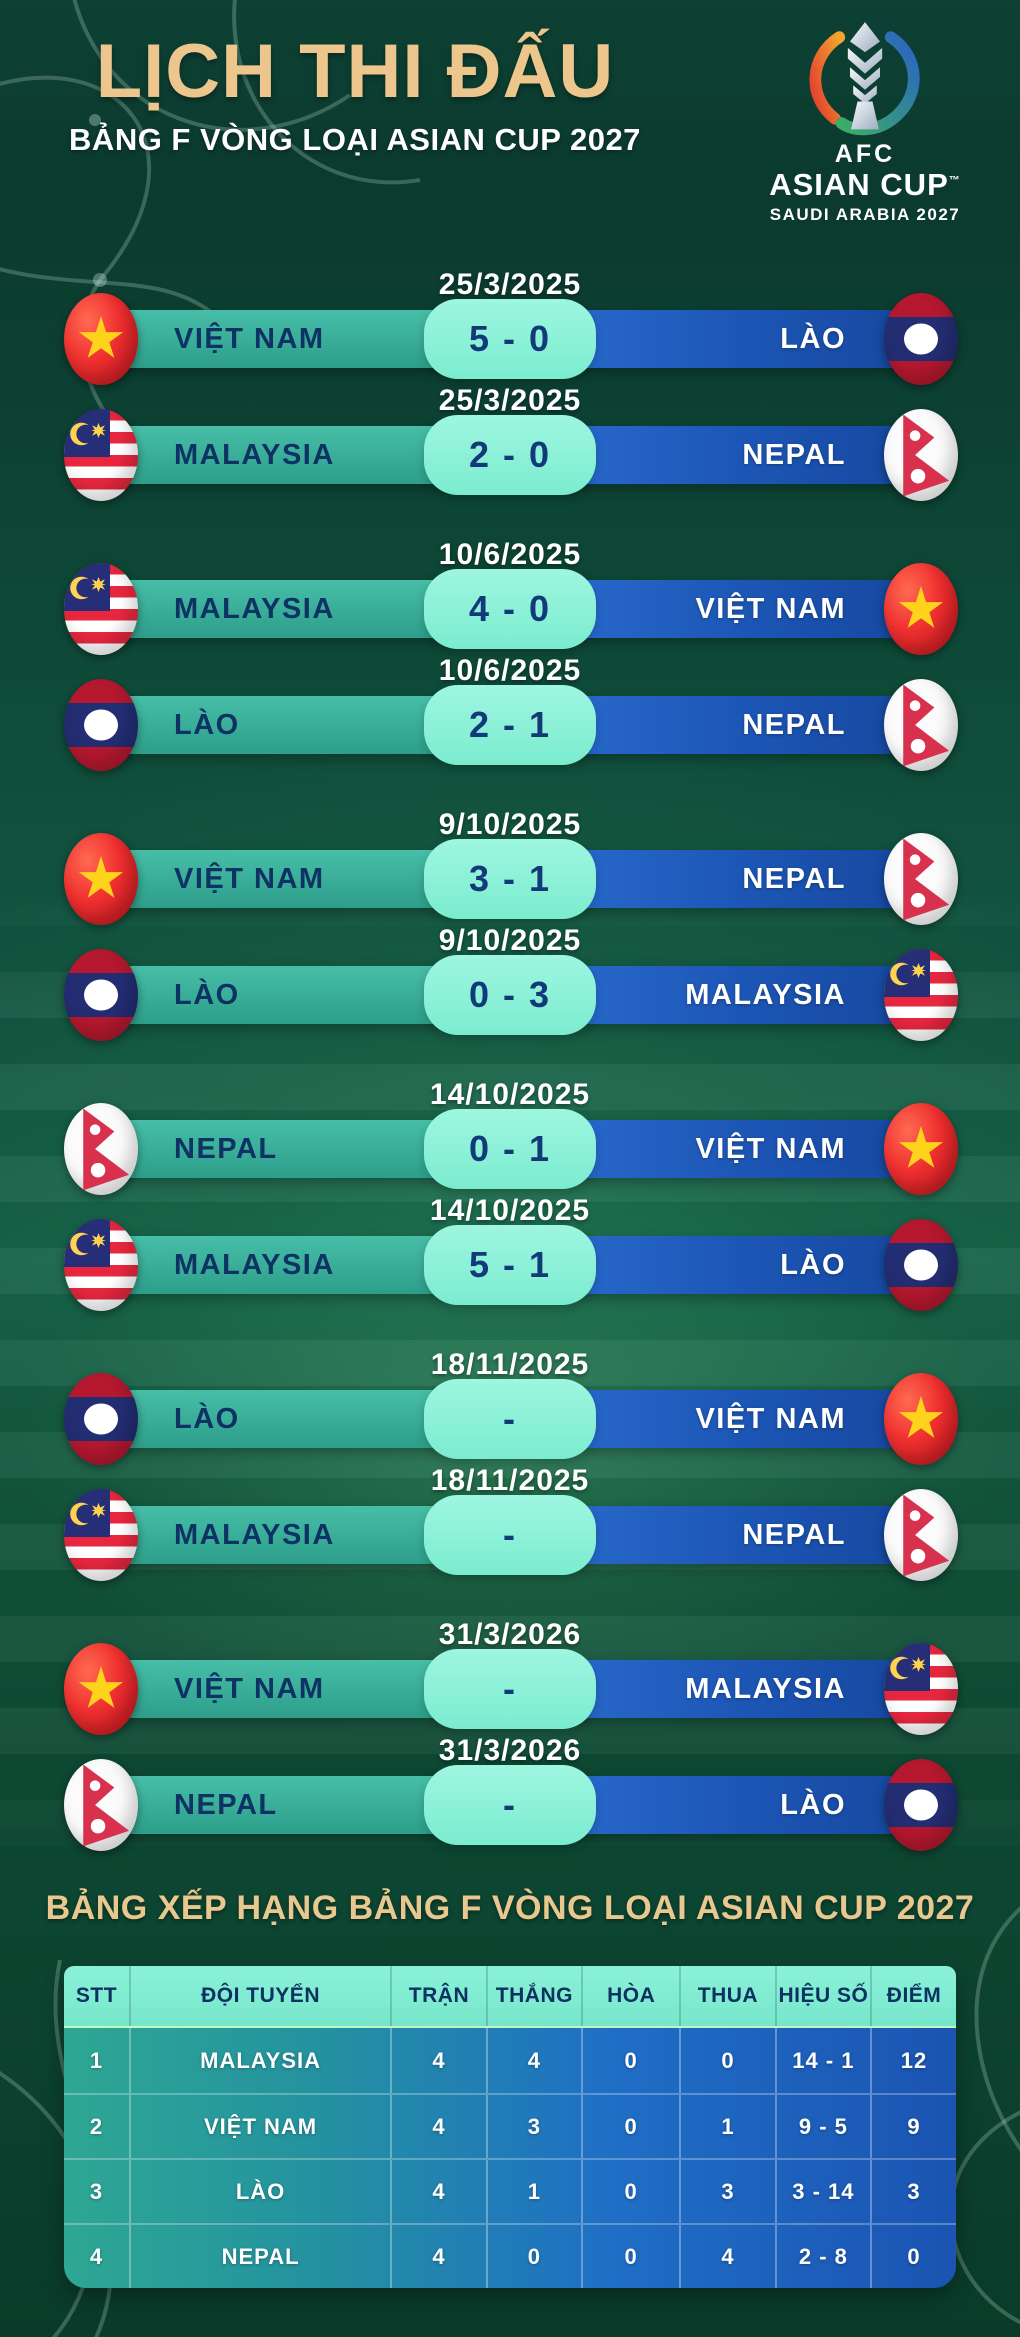  What do you see at coordinates (825, 1996) in the screenshot?
I see `column-header: HIỆU SỐ` at bounding box center [825, 1996].